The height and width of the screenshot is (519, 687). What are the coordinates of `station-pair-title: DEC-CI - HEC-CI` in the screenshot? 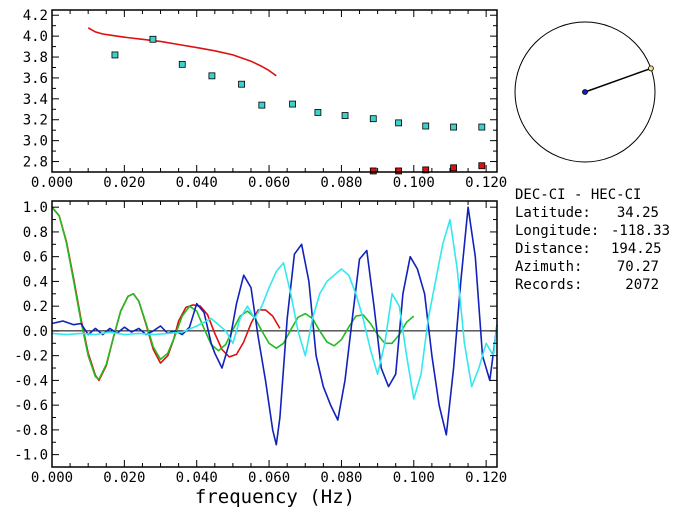 It's located at (578, 195).